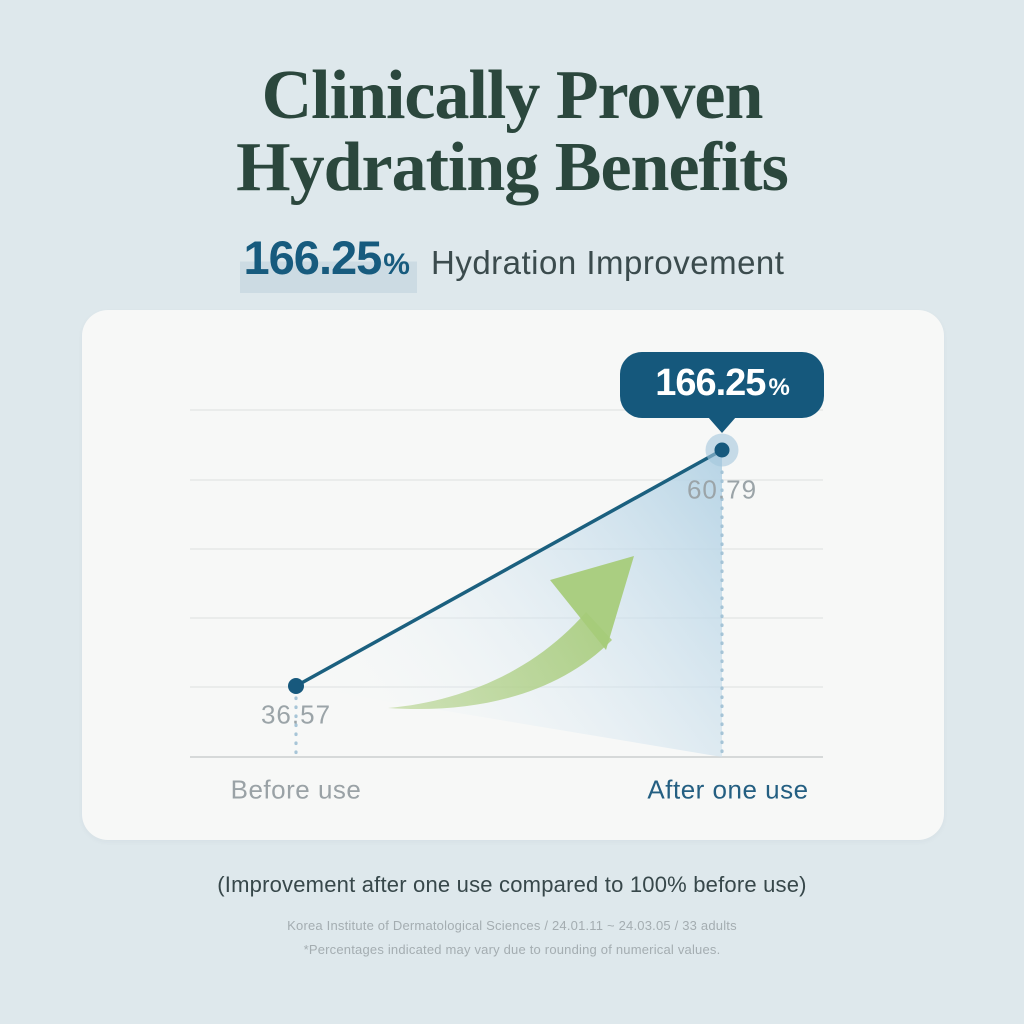  Describe the element at coordinates (296, 789) in the screenshot. I see `x-label-before-use: Before use` at that location.